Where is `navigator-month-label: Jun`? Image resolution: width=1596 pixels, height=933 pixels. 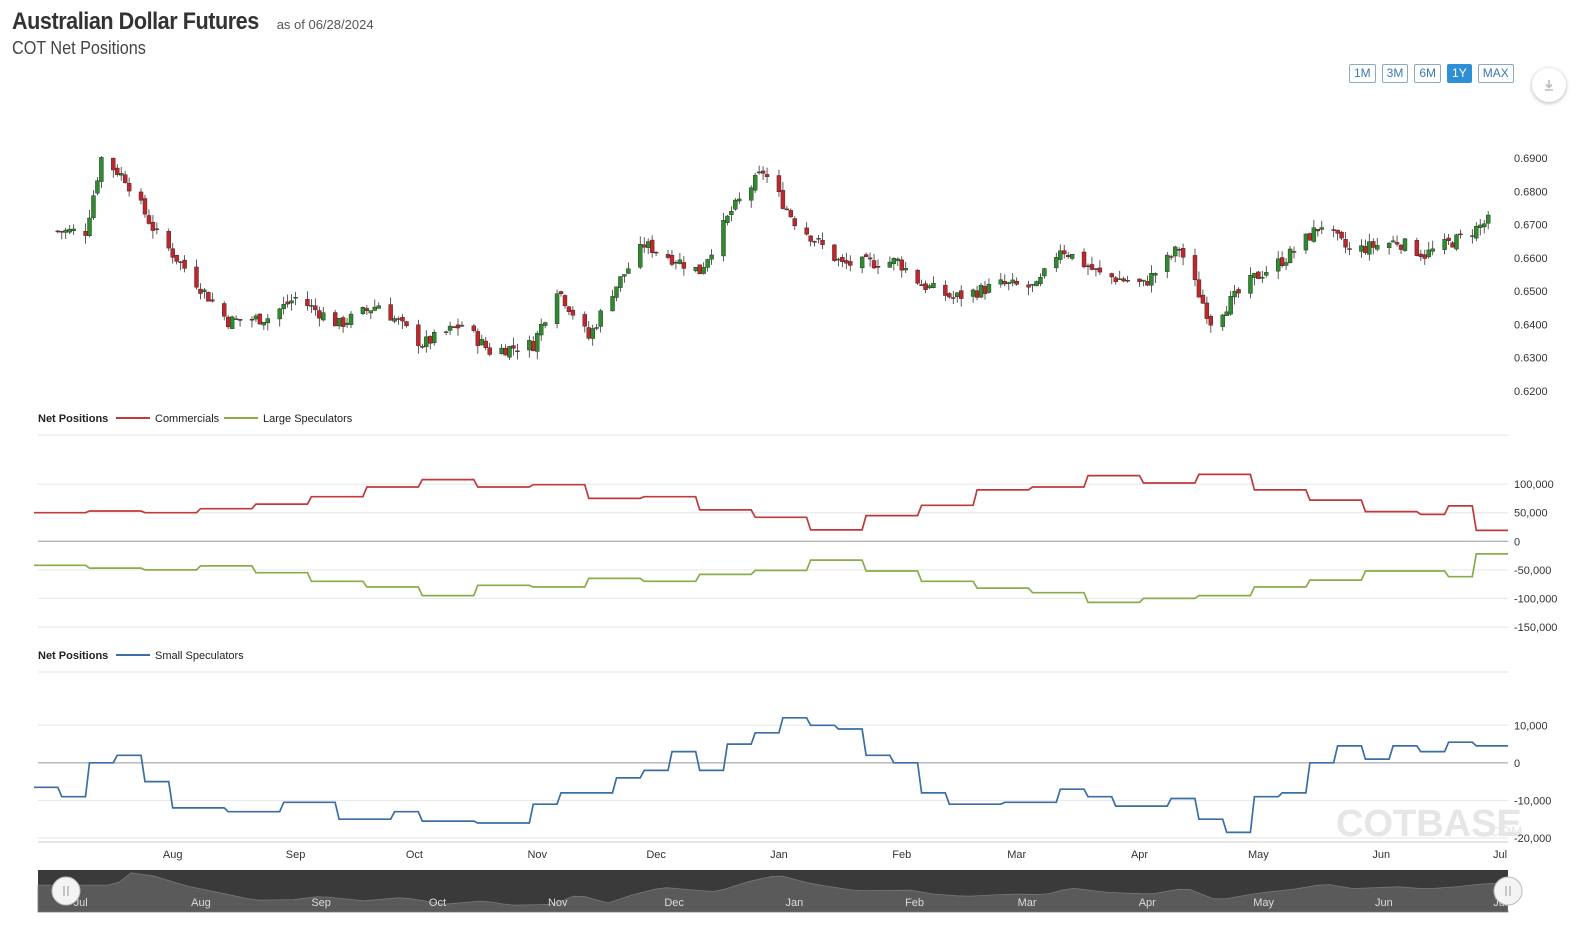 navigator-month-label: Jun is located at coordinates (1384, 903).